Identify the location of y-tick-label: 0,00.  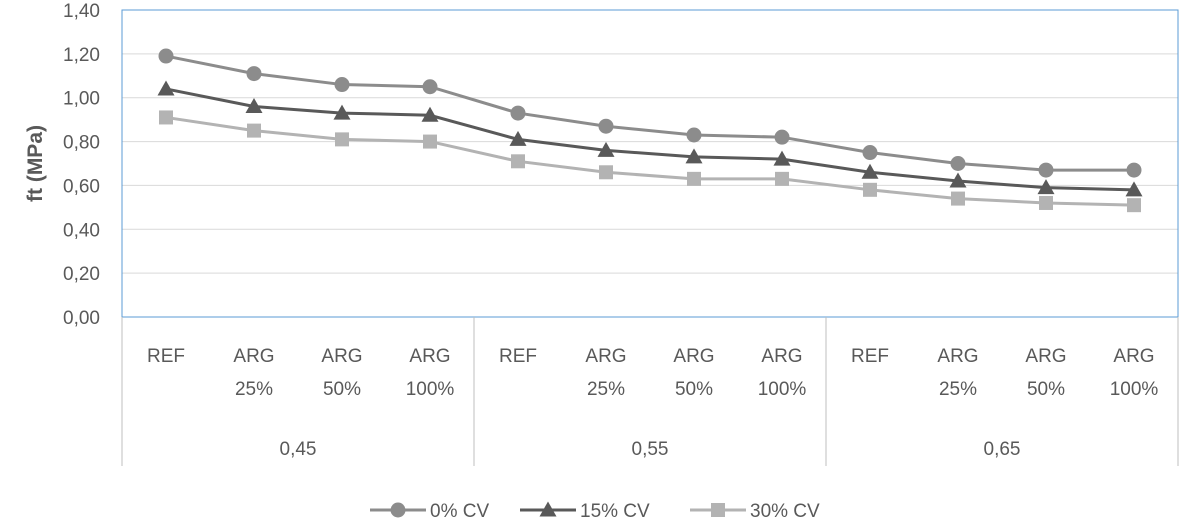
(81, 318).